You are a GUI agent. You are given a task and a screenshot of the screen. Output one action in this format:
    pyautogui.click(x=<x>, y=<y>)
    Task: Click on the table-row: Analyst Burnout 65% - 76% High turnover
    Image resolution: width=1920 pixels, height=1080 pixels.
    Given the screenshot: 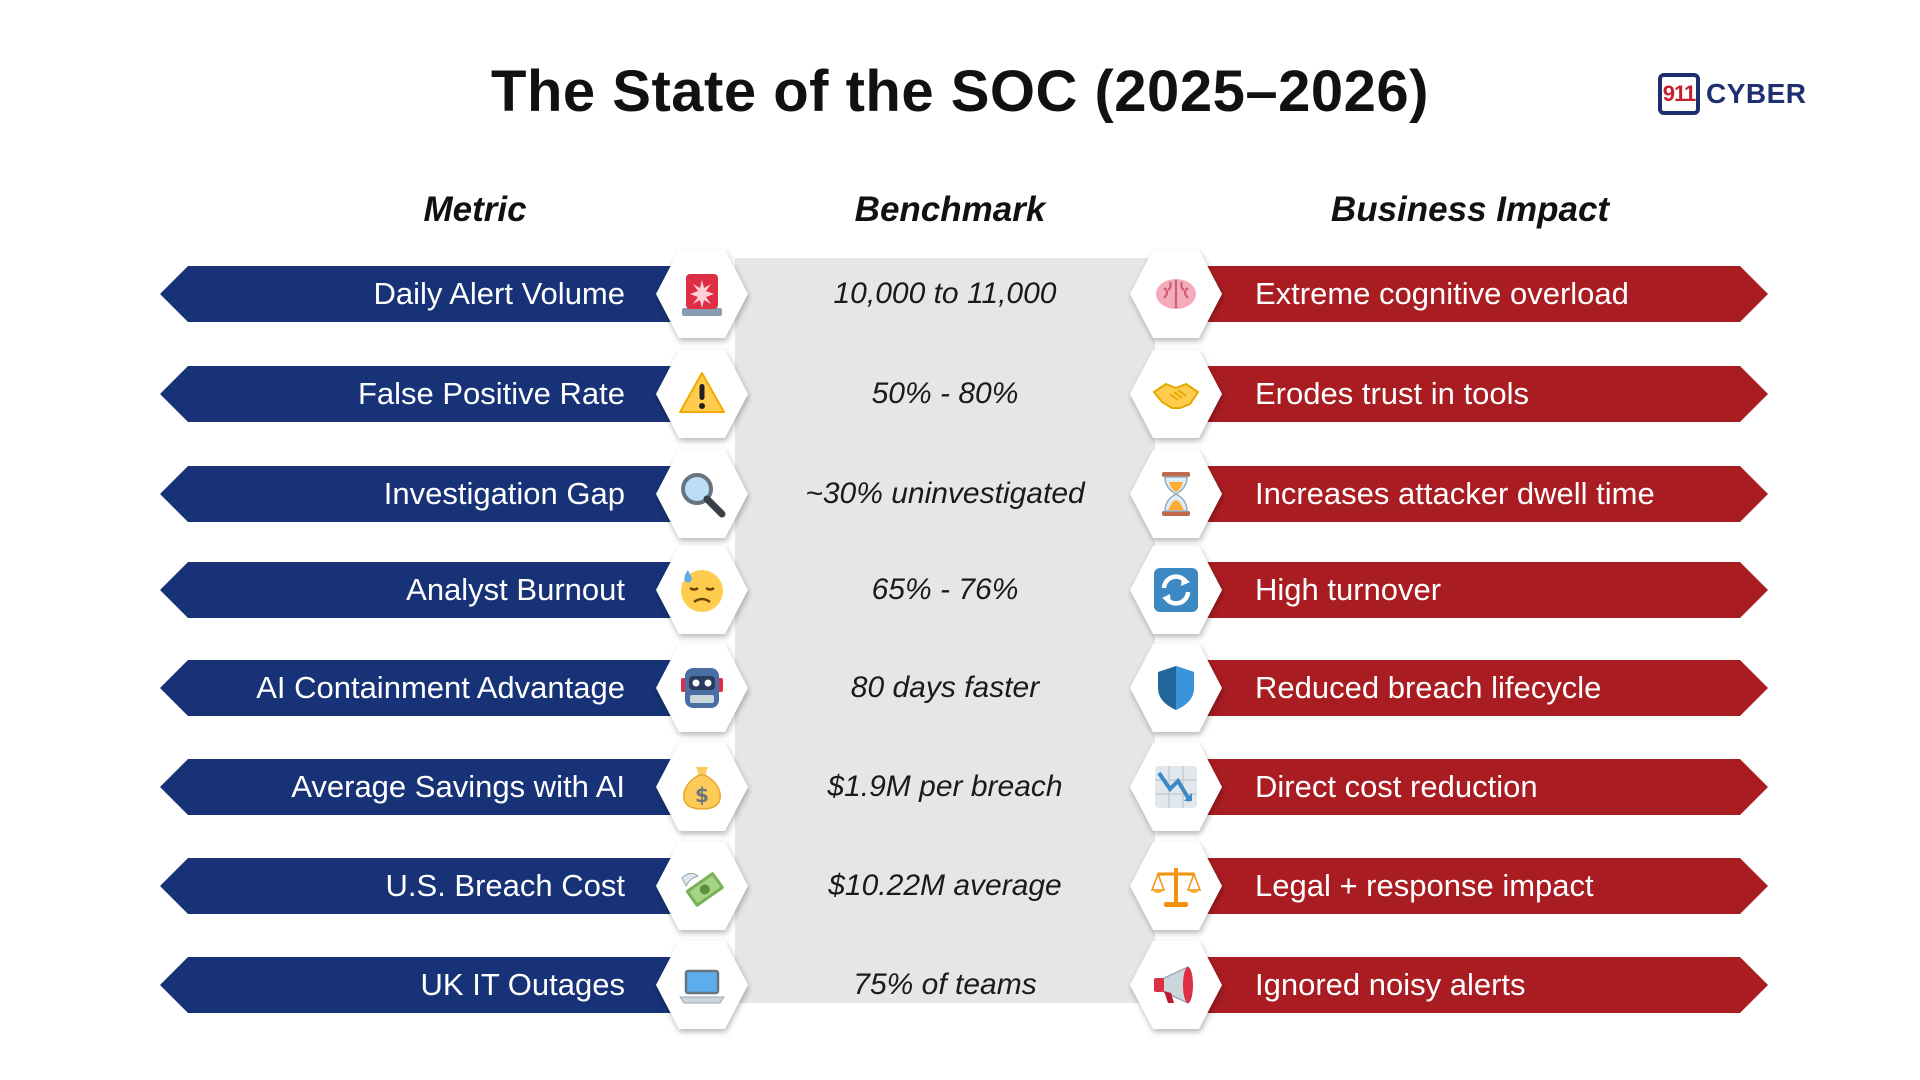 What is the action you would take?
    pyautogui.click(x=960, y=588)
    